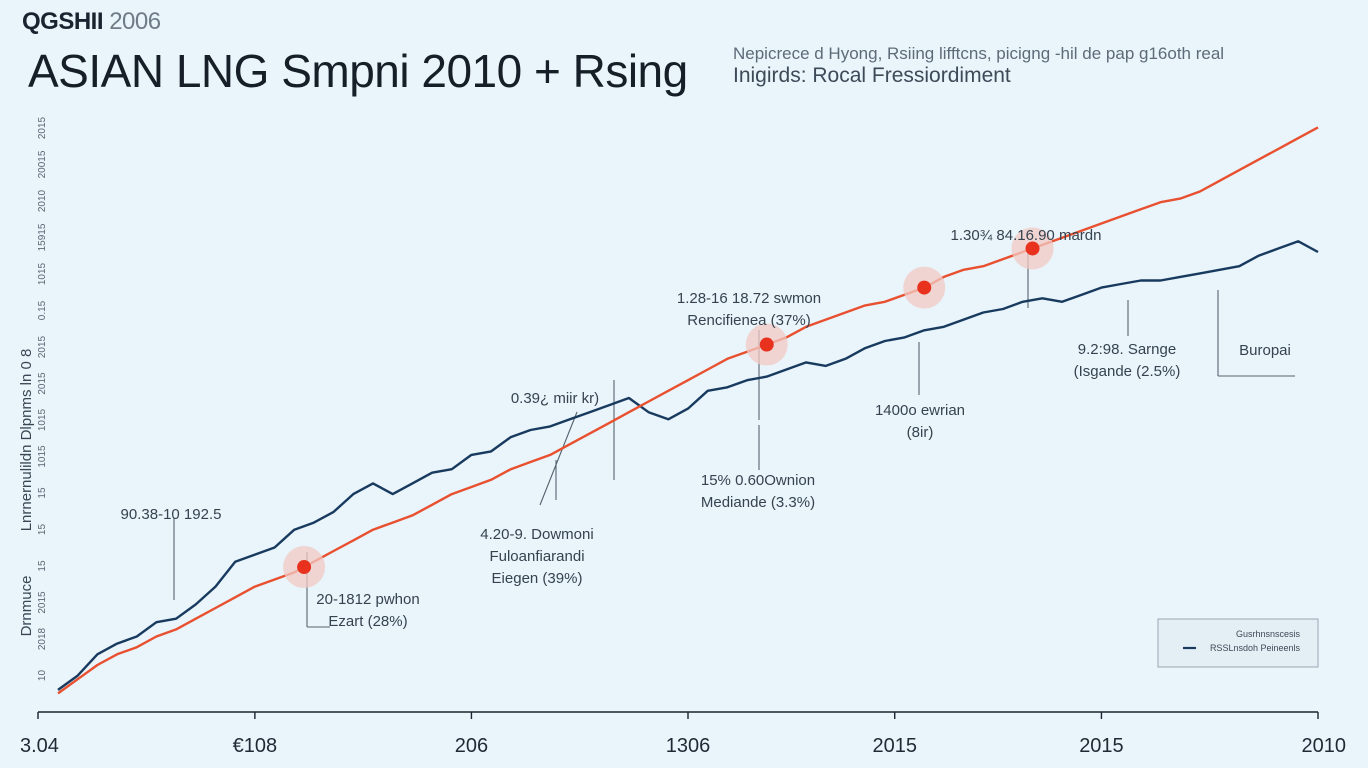 The height and width of the screenshot is (768, 1368). I want to click on annotation-label: Buropai, so click(1265, 350).